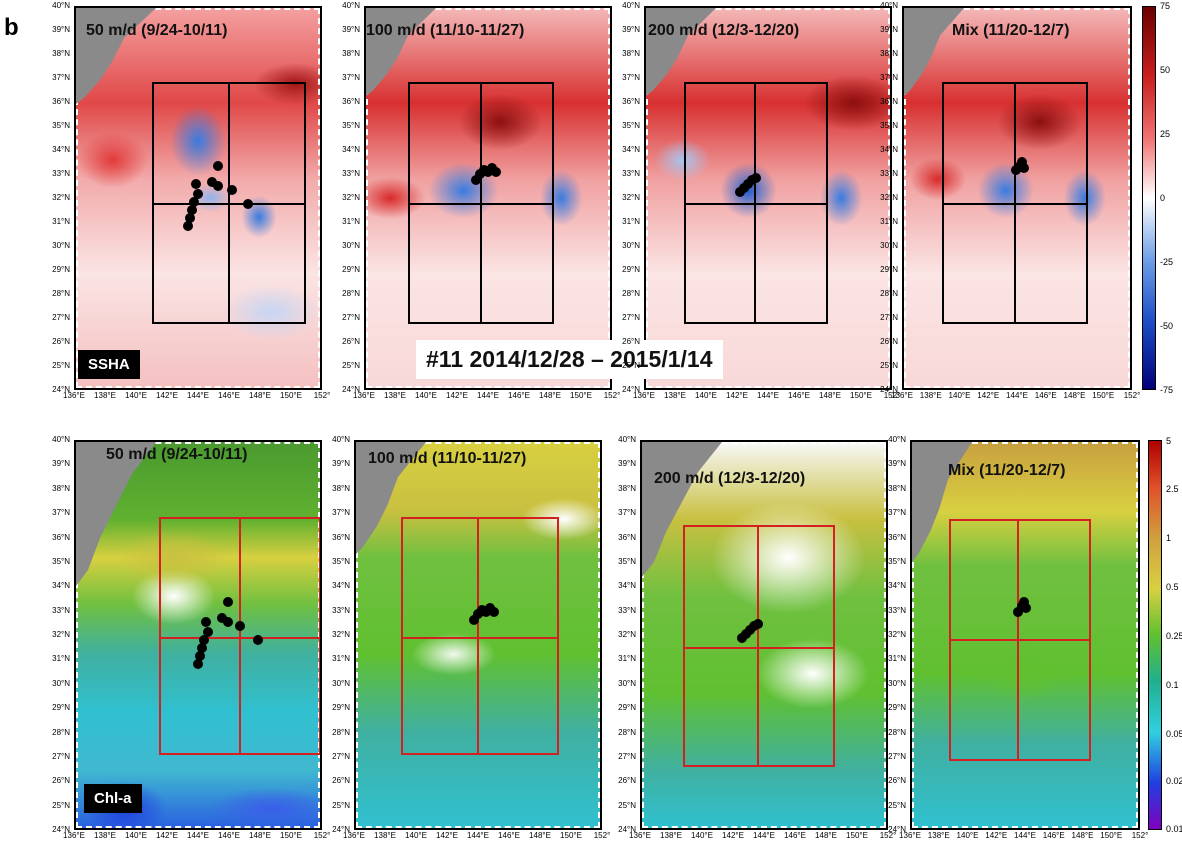 The height and width of the screenshot is (856, 1182). I want to click on ssha-map-4-lon-tick: 136°E, so click(902, 395).